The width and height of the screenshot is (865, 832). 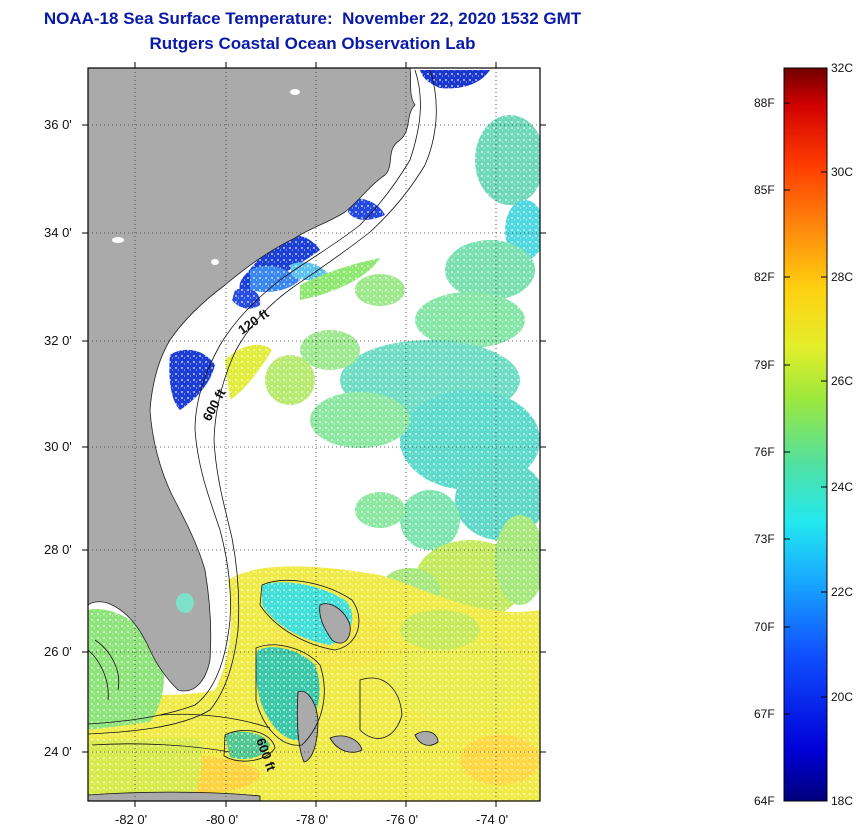 What do you see at coordinates (764, 277) in the screenshot?
I see `colorbar-label-82f: 82F` at bounding box center [764, 277].